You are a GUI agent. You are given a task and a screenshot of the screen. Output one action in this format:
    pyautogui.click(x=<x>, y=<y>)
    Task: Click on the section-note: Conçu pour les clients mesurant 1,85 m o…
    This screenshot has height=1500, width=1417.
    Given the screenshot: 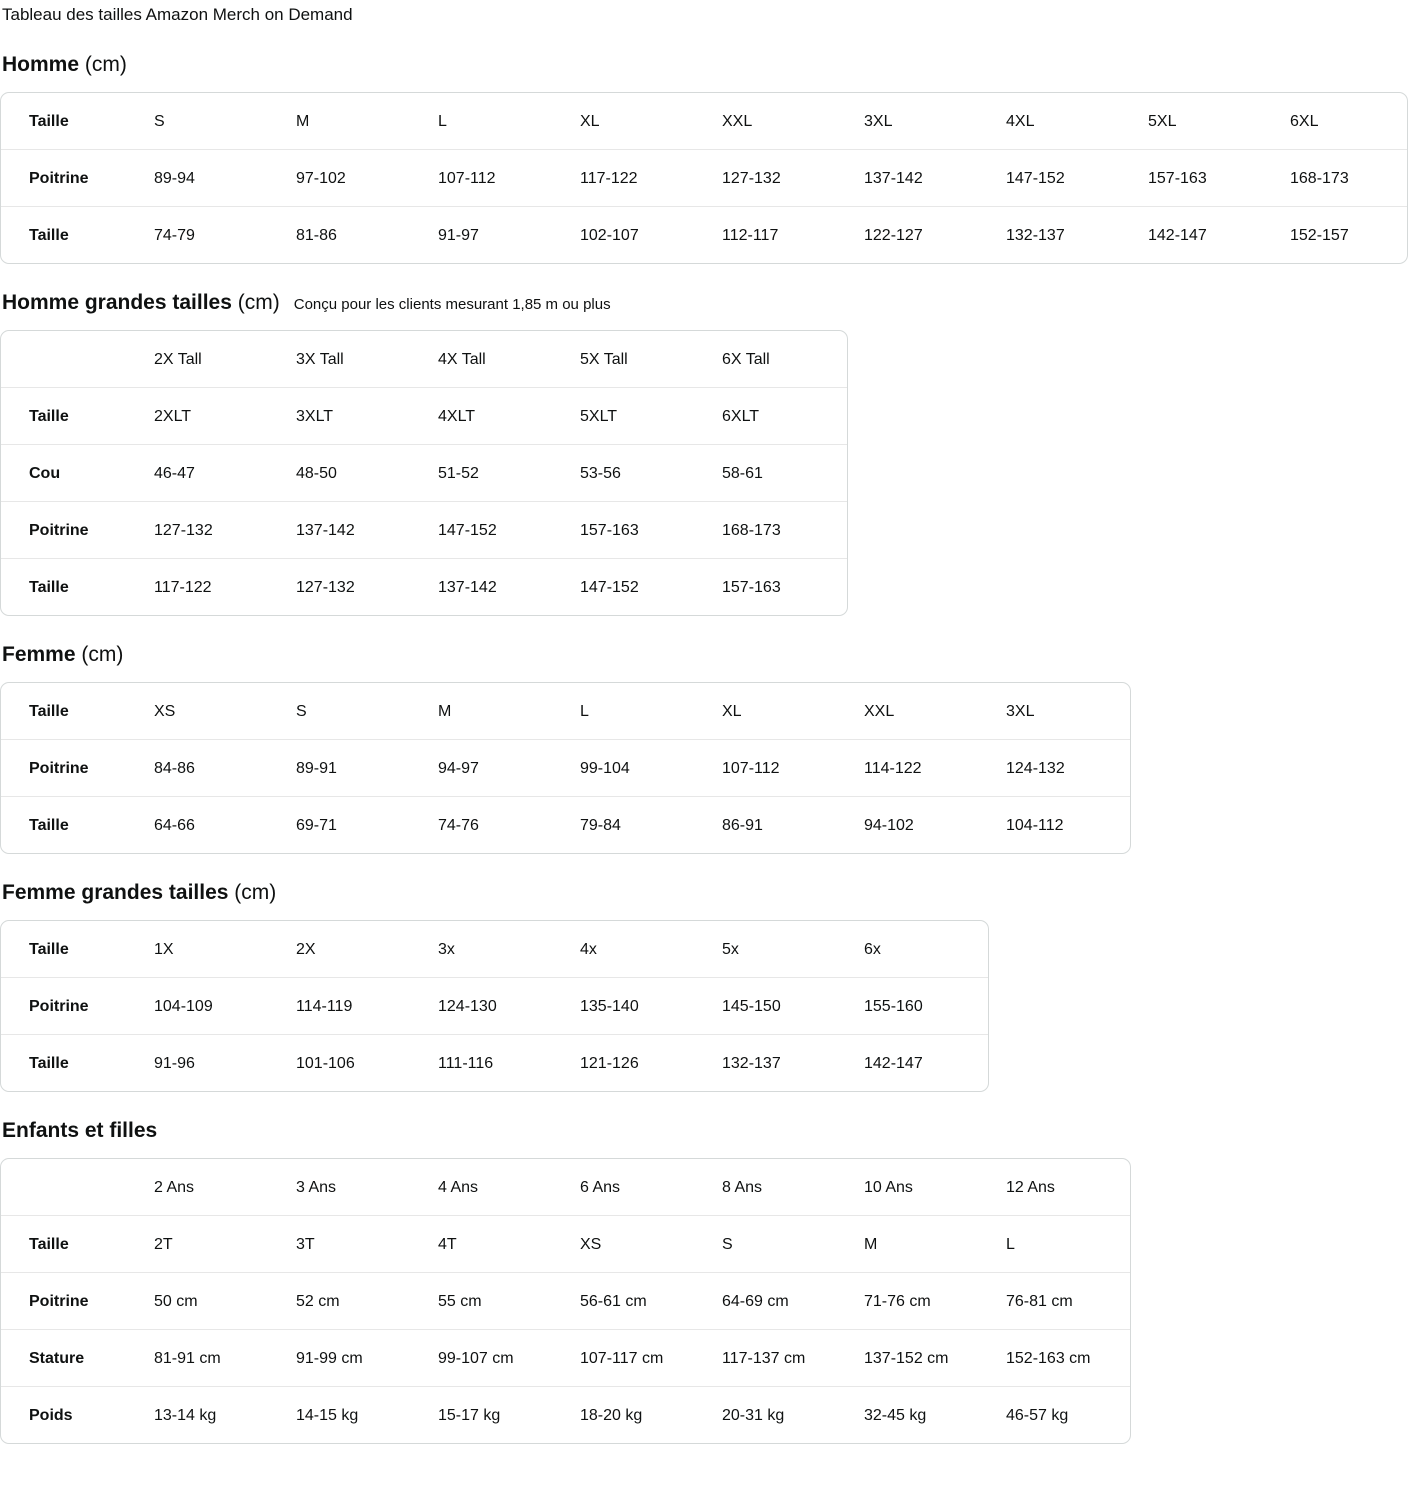 What is the action you would take?
    pyautogui.click(x=452, y=304)
    